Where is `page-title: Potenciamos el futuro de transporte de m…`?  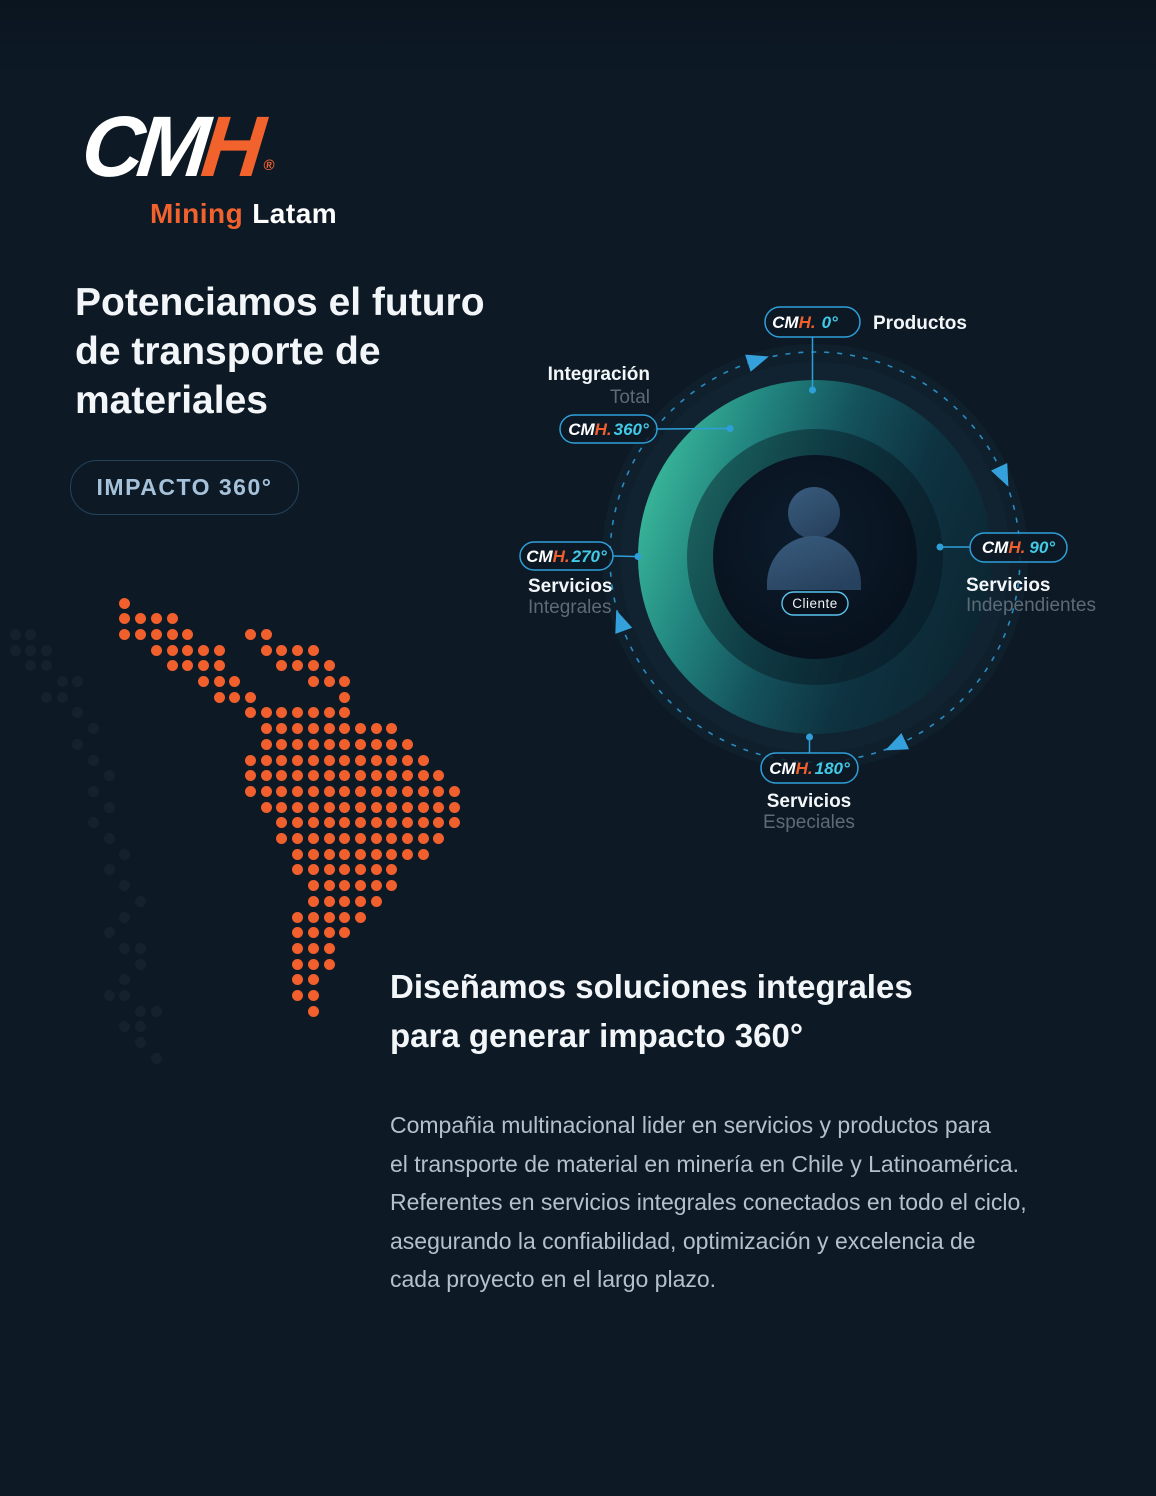 page-title: Potenciamos el futuro de transporte de m… is located at coordinates (280, 351).